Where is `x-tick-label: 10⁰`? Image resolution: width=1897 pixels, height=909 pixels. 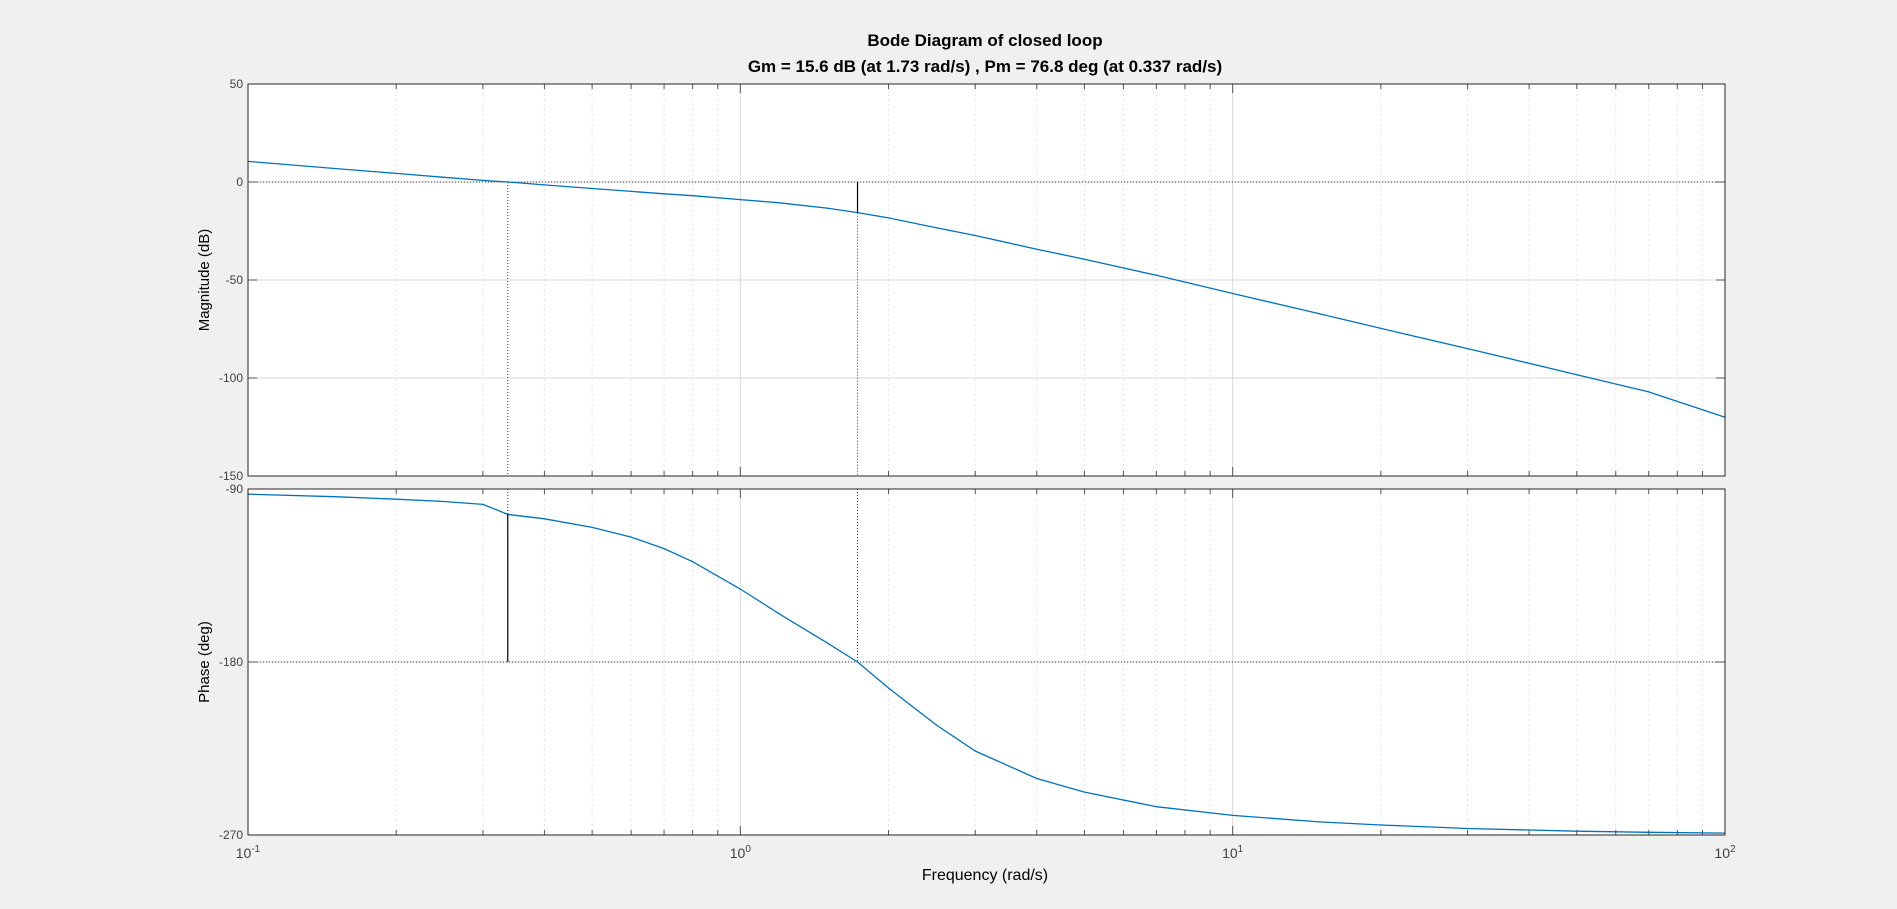 x-tick-label: 10⁰ is located at coordinates (741, 852).